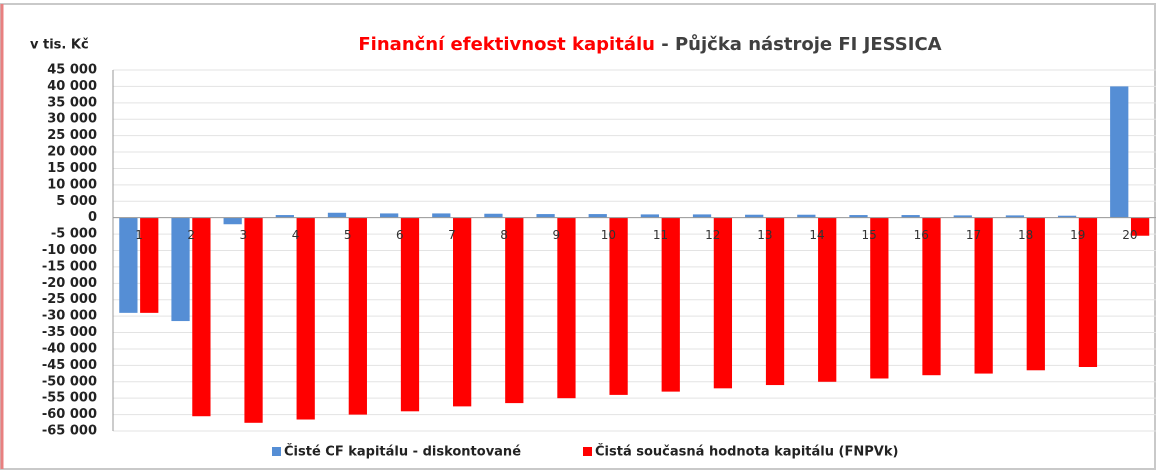 The width and height of the screenshot is (1158, 471). What do you see at coordinates (72, 119) in the screenshot?
I see `y-tick-label: 30 000` at bounding box center [72, 119].